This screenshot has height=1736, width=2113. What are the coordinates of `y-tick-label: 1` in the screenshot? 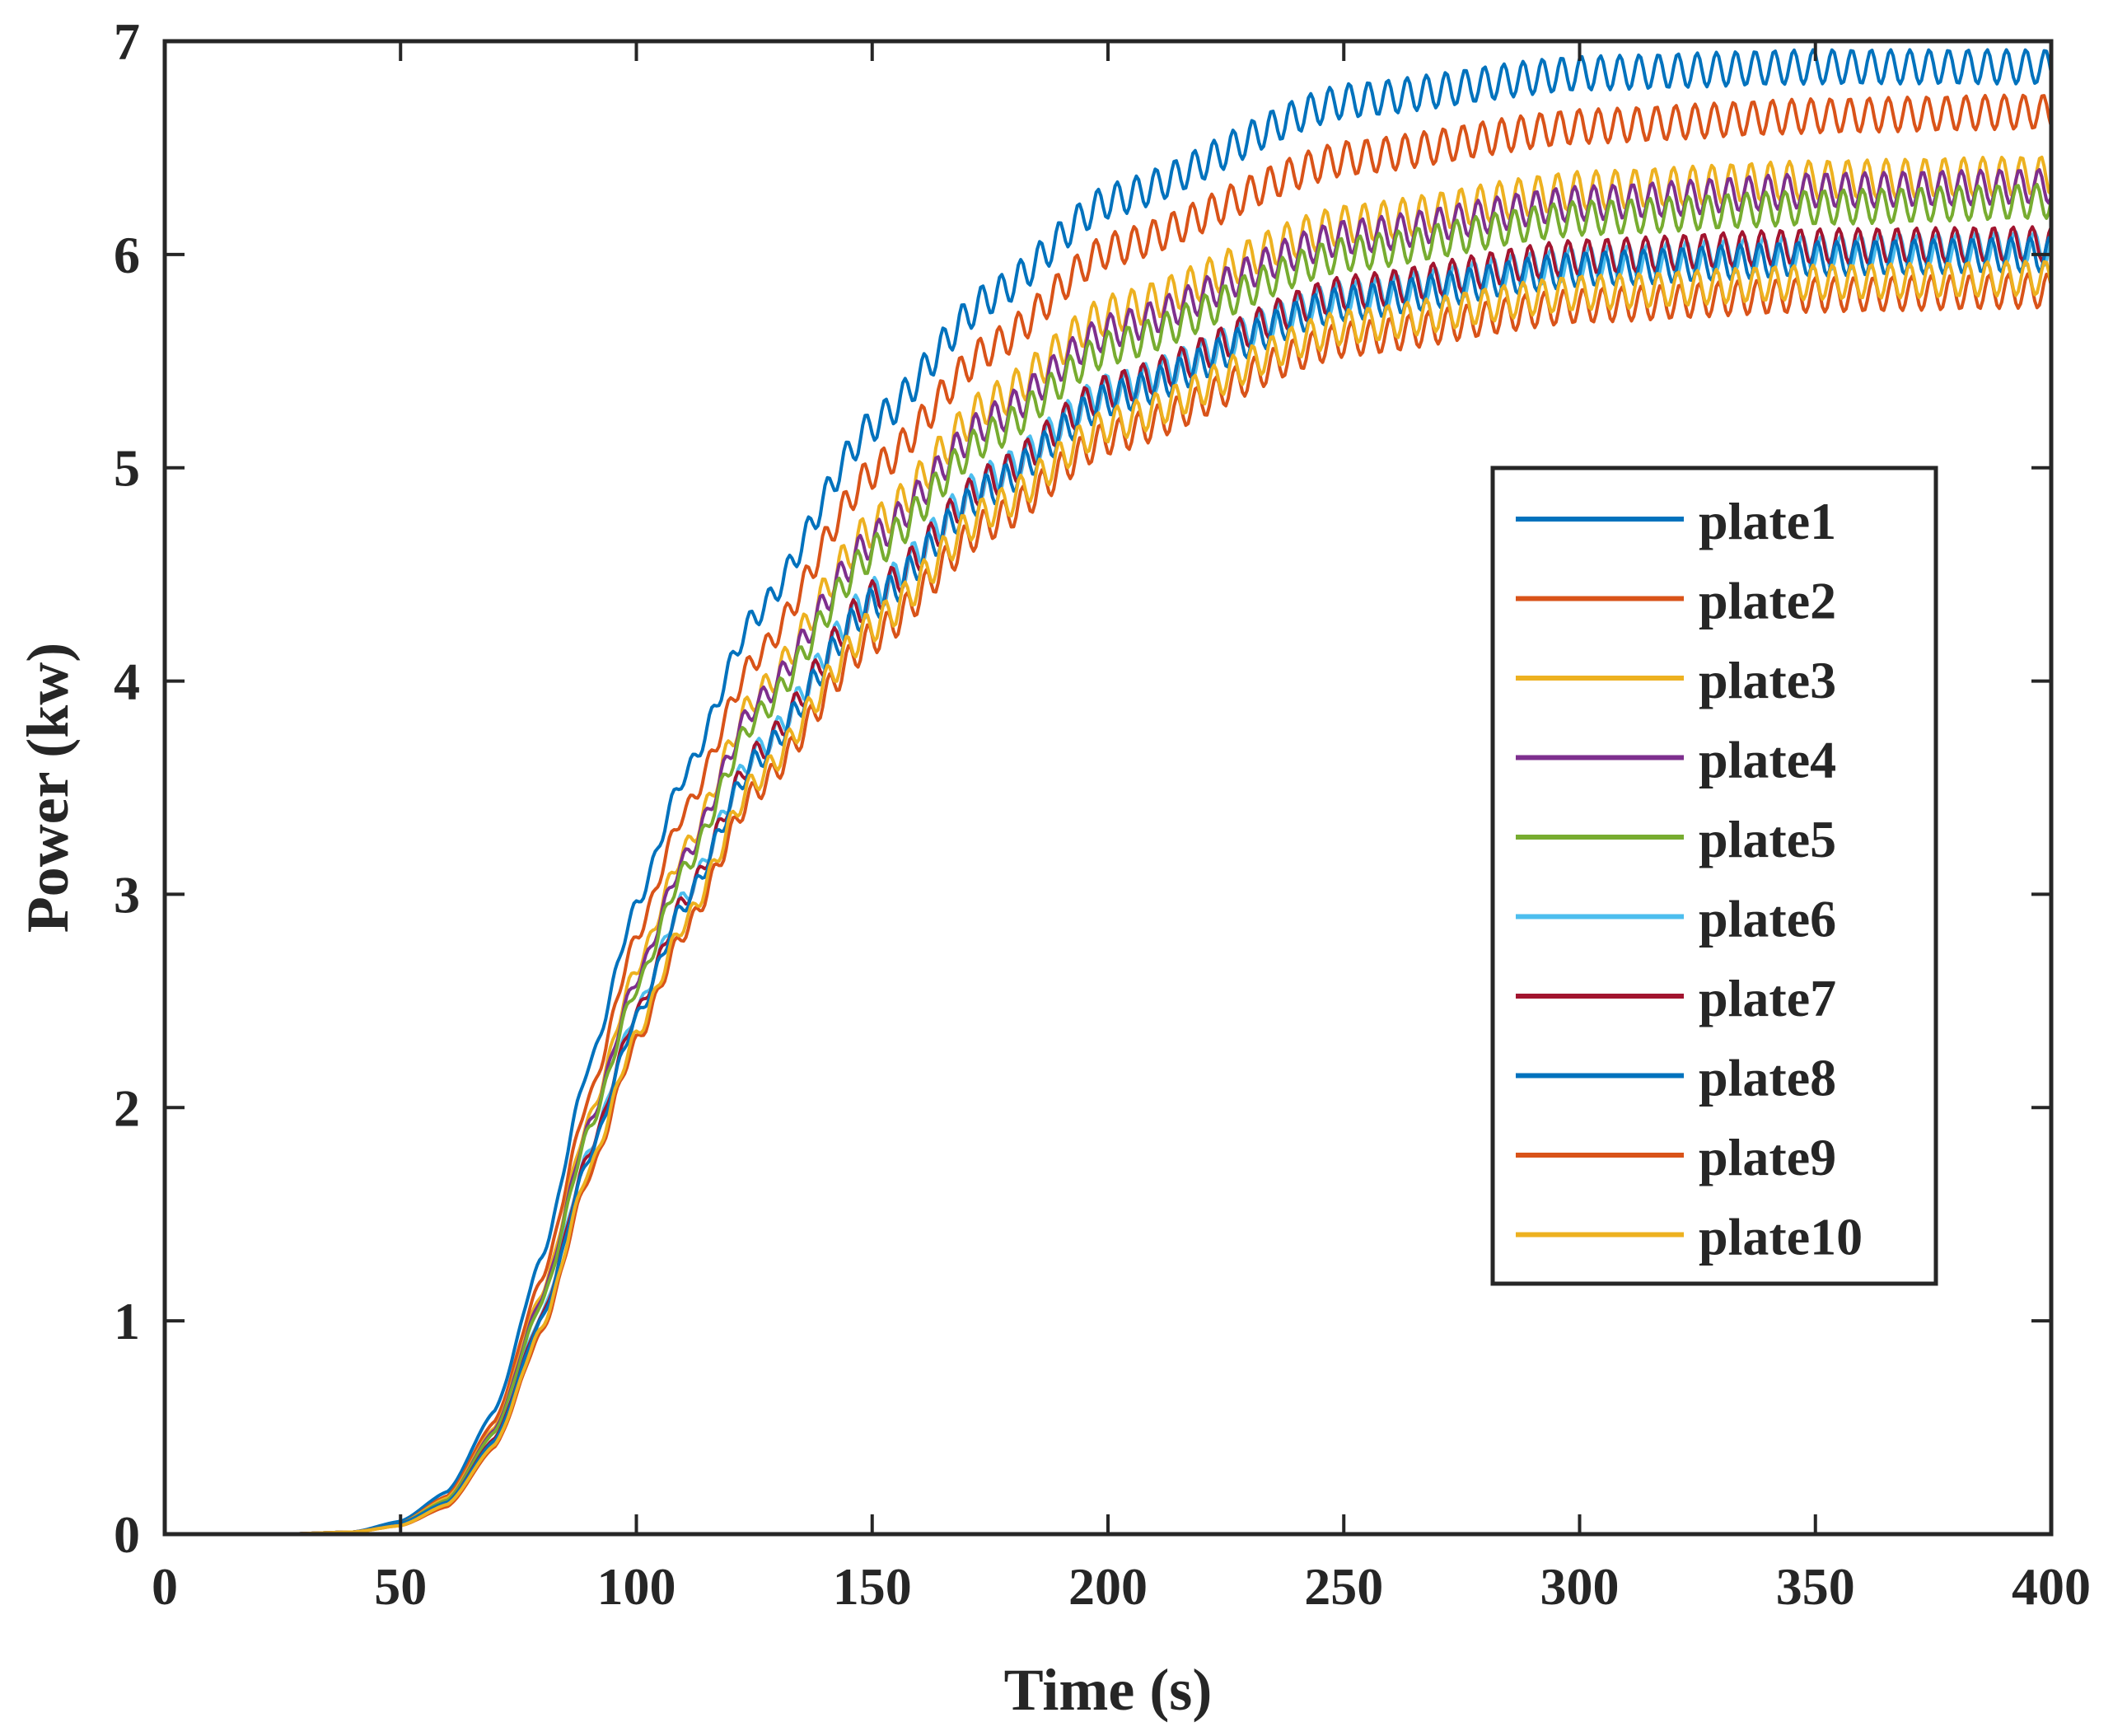 It's located at (127, 1321).